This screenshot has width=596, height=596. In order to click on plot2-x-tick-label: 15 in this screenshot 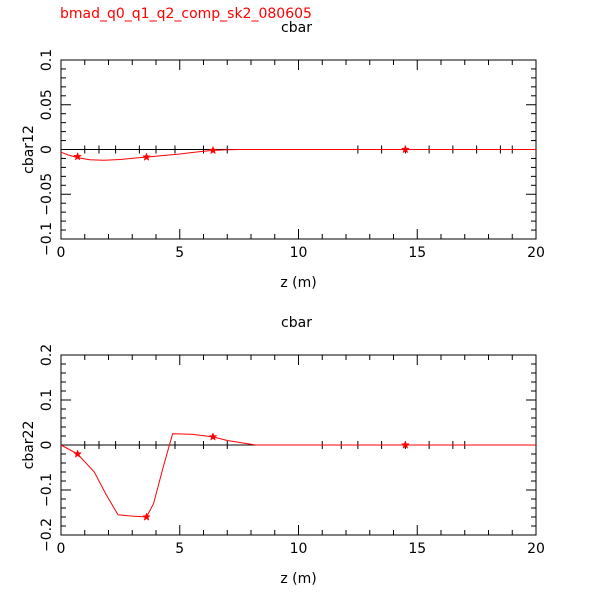, I will do `click(417, 549)`.